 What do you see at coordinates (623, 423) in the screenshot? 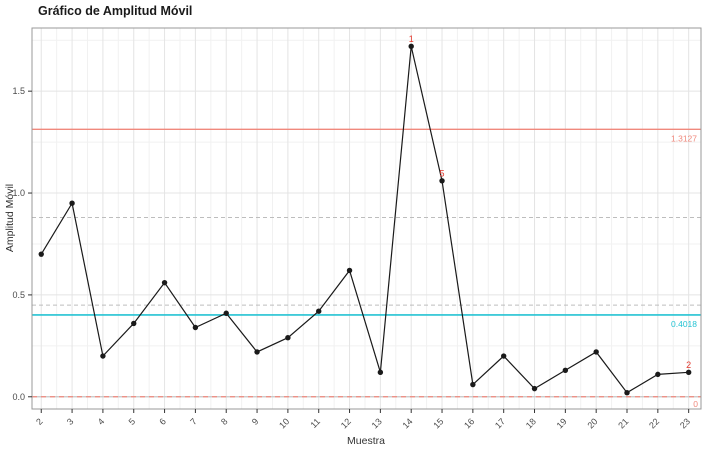
I see `x-tick-label: 21` at bounding box center [623, 423].